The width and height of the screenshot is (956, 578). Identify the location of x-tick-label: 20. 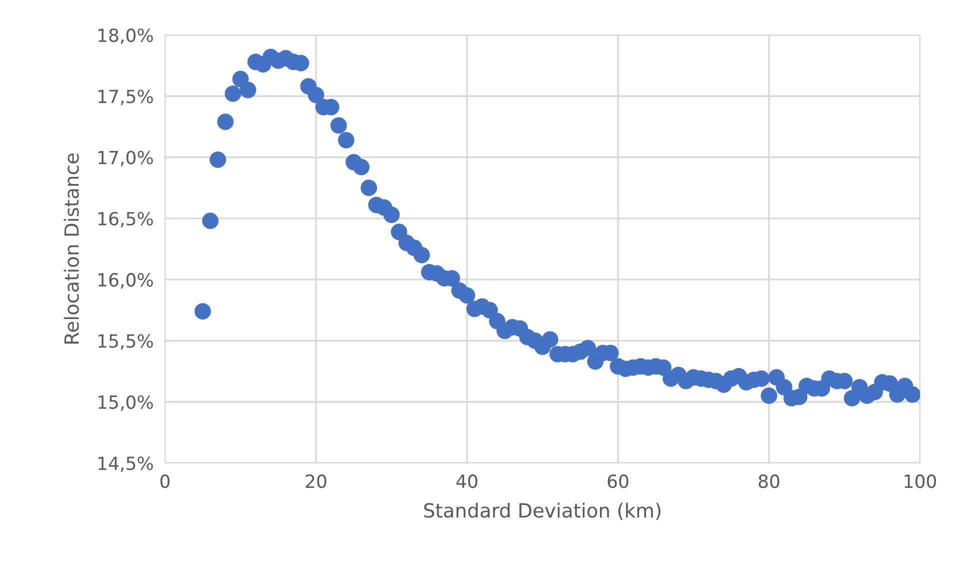
(316, 481).